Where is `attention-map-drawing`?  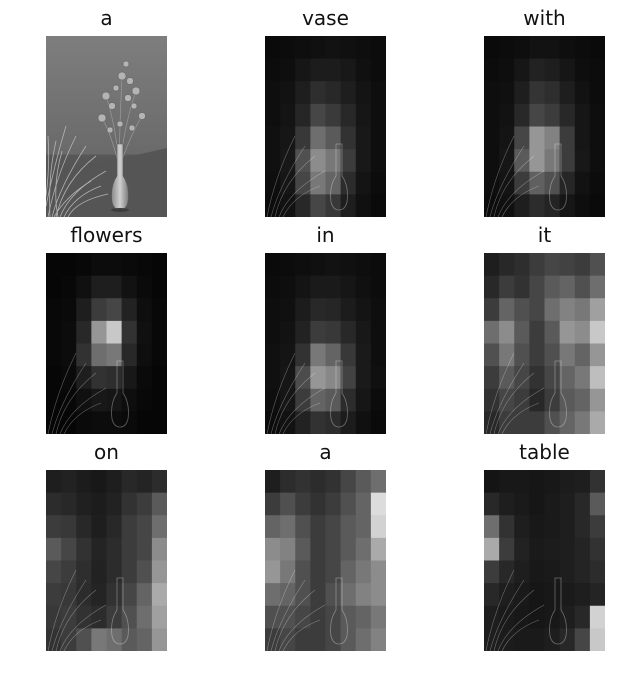 attention-map-drawing is located at coordinates (544, 126).